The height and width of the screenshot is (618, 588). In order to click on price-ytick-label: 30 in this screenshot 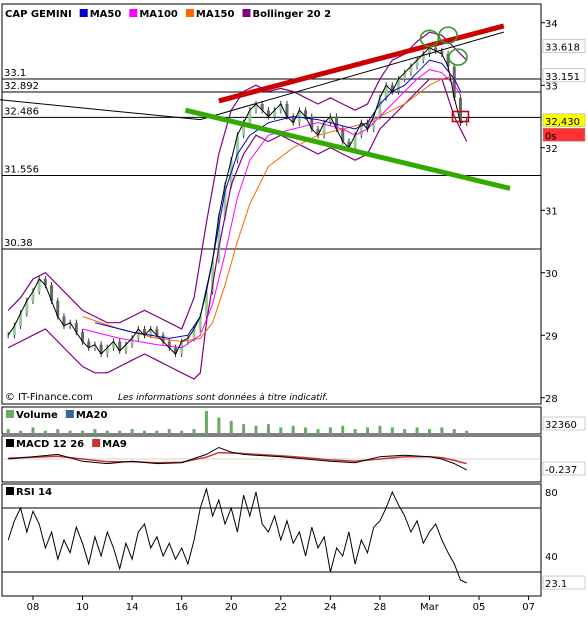, I will do `click(551, 274)`.